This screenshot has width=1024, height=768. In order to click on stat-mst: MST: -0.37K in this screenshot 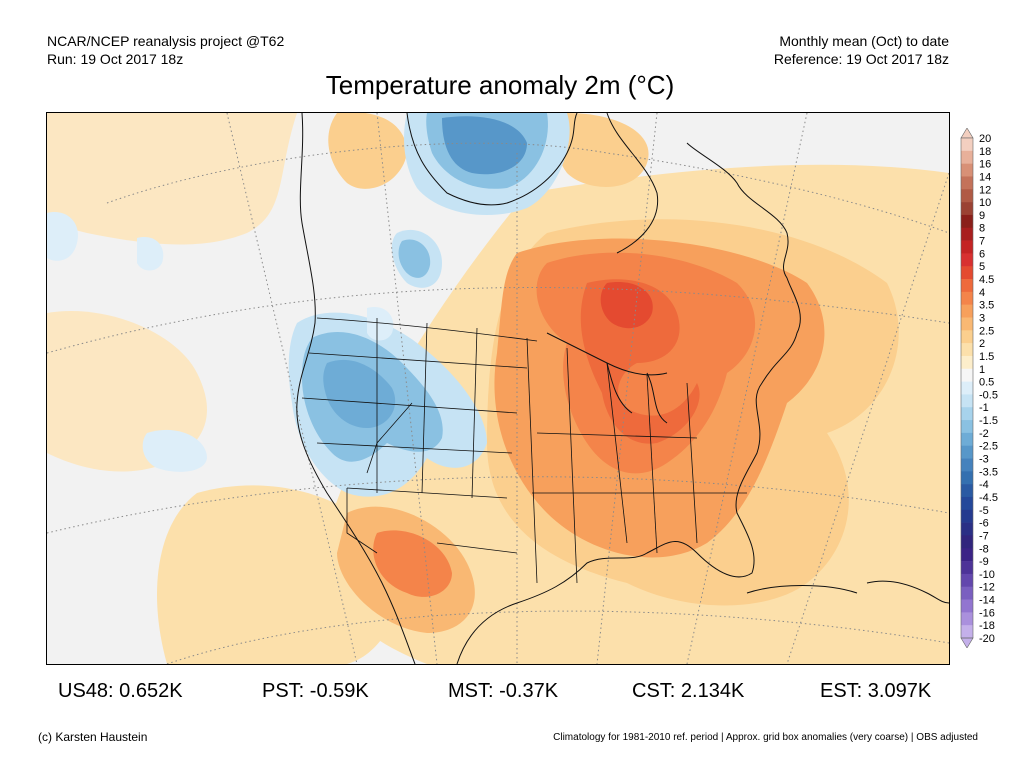, I will do `click(503, 691)`.